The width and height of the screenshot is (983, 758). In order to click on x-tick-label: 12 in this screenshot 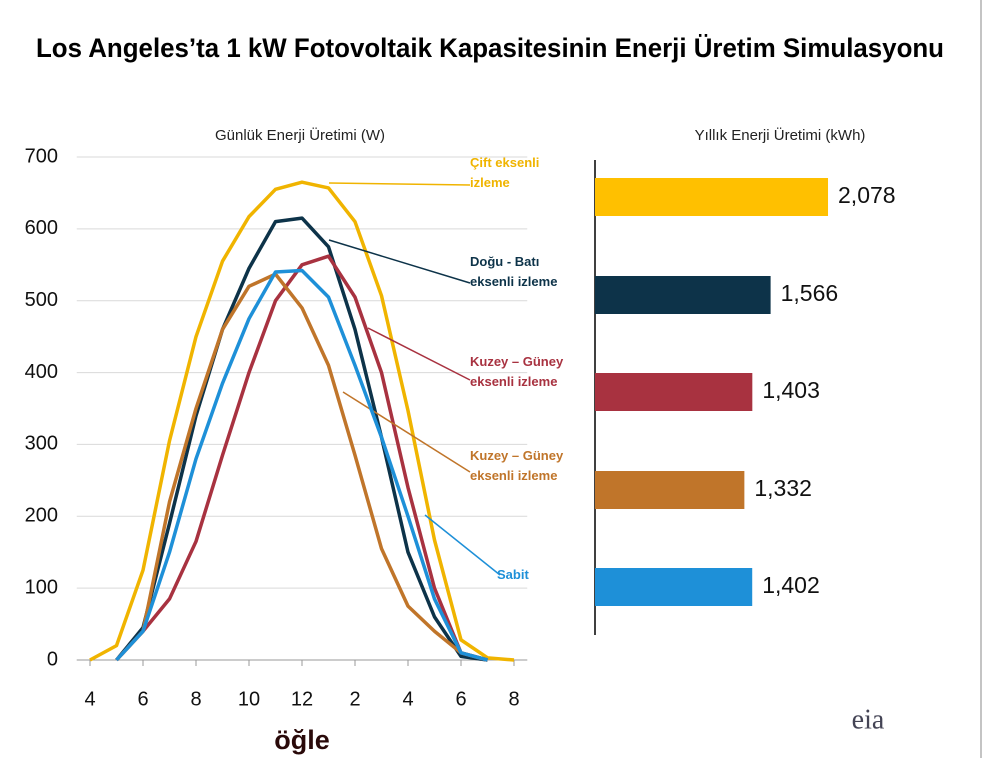, I will do `click(302, 699)`.